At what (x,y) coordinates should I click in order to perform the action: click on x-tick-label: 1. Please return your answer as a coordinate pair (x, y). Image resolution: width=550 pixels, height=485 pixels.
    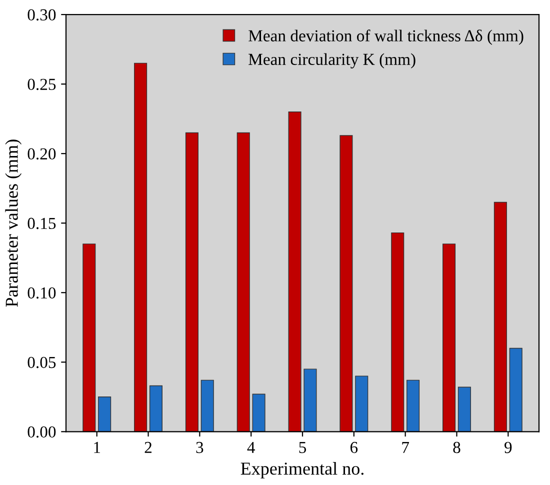
    Looking at the image, I should click on (97, 447).